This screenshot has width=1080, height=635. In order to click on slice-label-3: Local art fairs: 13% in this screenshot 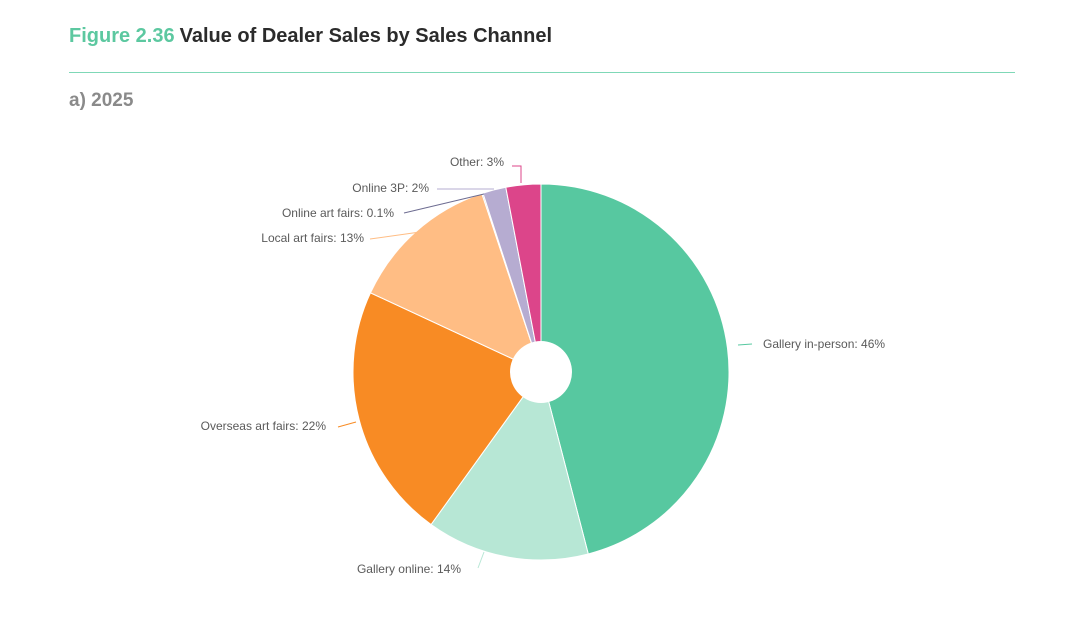, I will do `click(312, 238)`.